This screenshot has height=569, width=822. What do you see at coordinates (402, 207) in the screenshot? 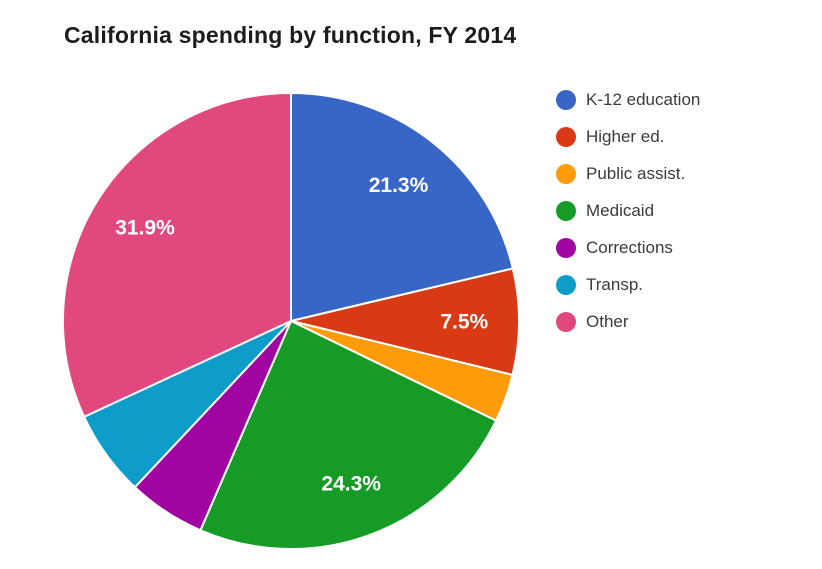
I see `pie-slice-k-12-education` at bounding box center [402, 207].